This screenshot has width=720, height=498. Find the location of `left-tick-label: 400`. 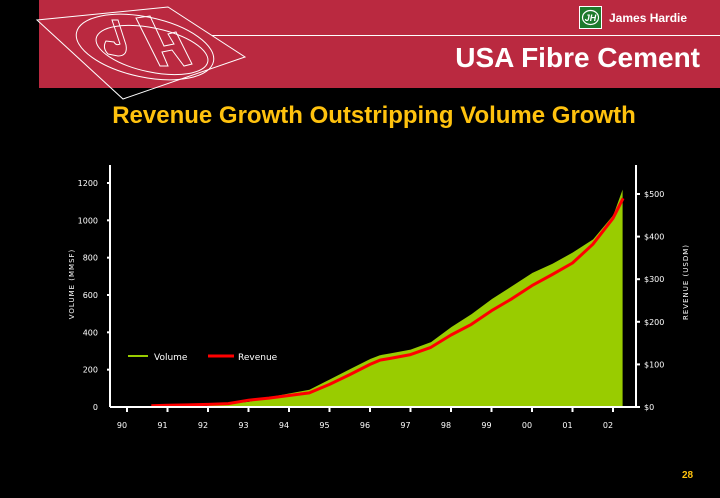

left-tick-label: 400 is located at coordinates (90, 332).